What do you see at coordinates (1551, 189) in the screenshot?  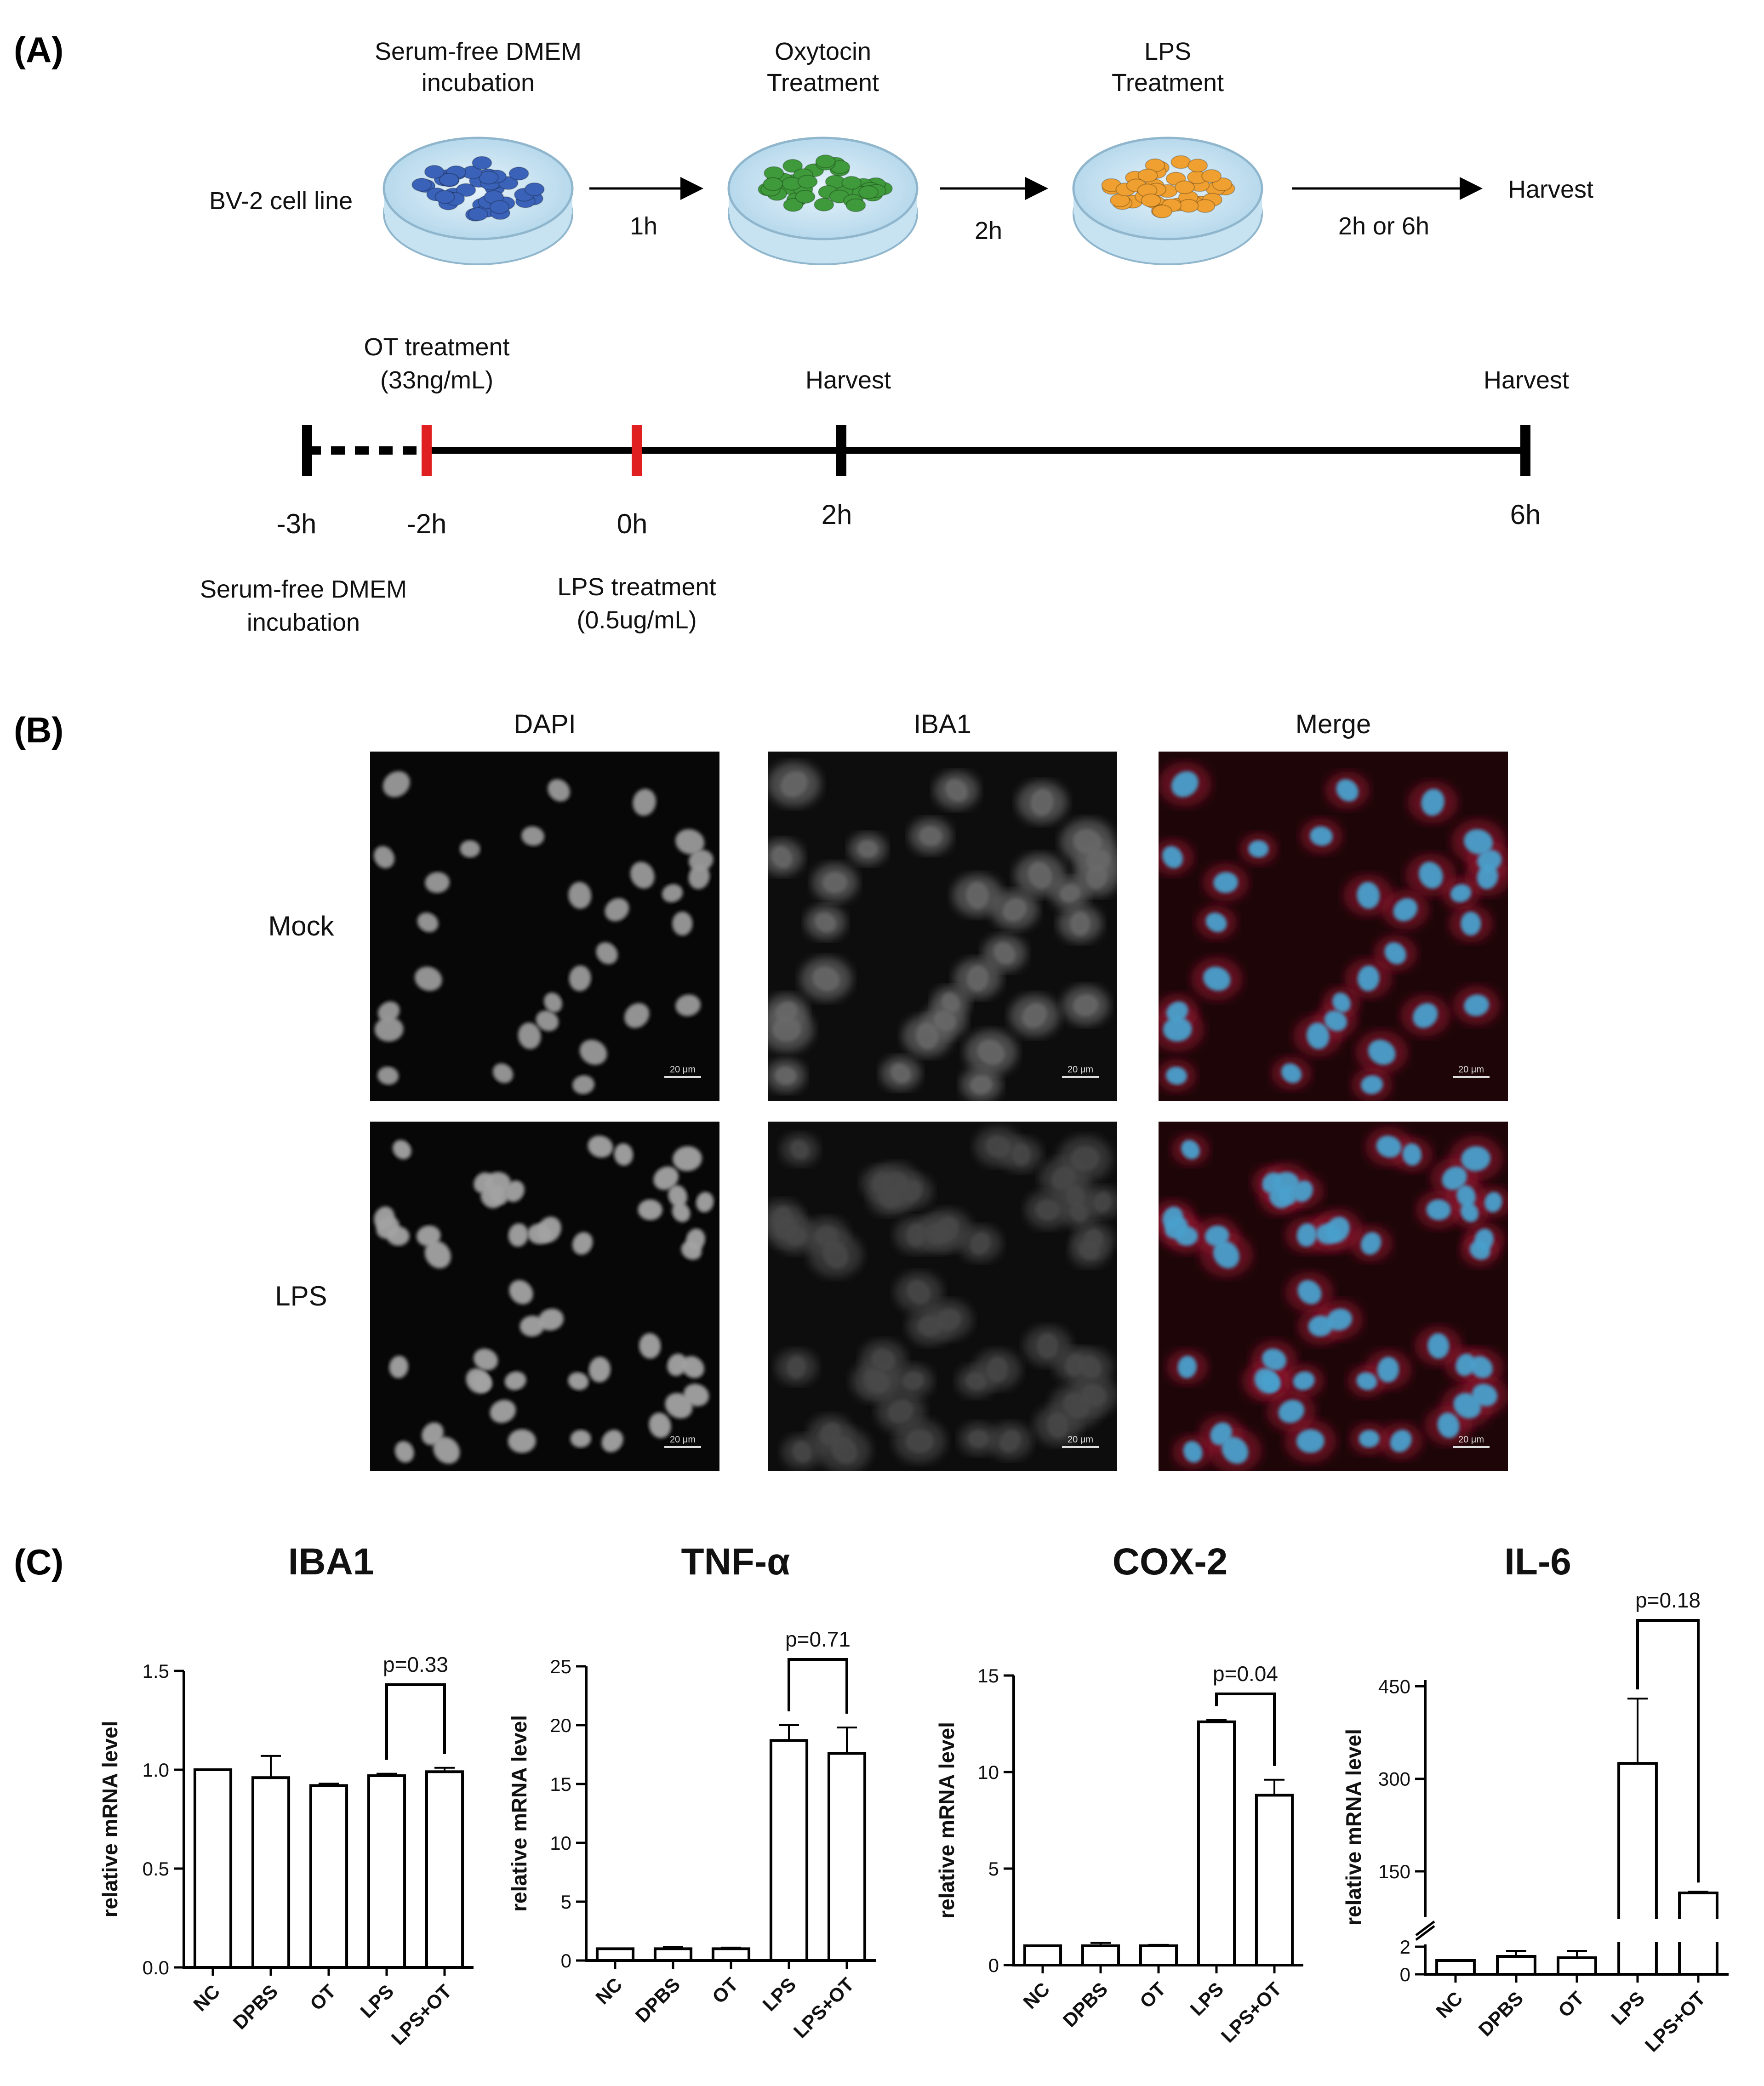 I see `workflow-end-label: Harvest` at bounding box center [1551, 189].